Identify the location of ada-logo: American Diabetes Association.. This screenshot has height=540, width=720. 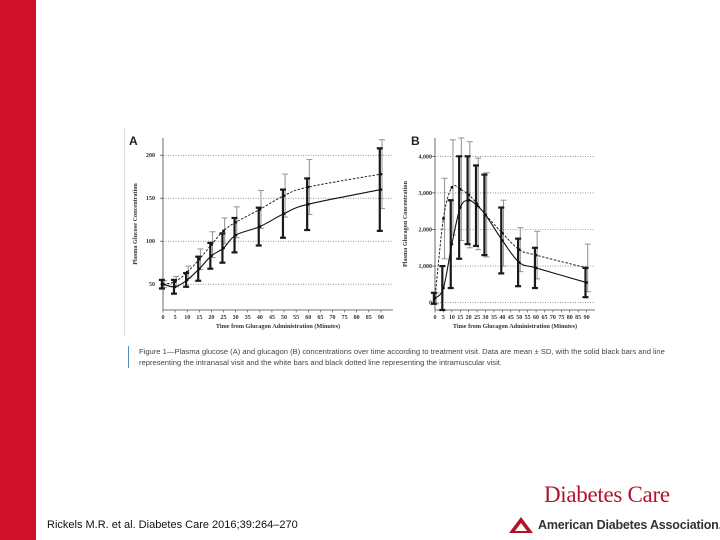
(614, 525).